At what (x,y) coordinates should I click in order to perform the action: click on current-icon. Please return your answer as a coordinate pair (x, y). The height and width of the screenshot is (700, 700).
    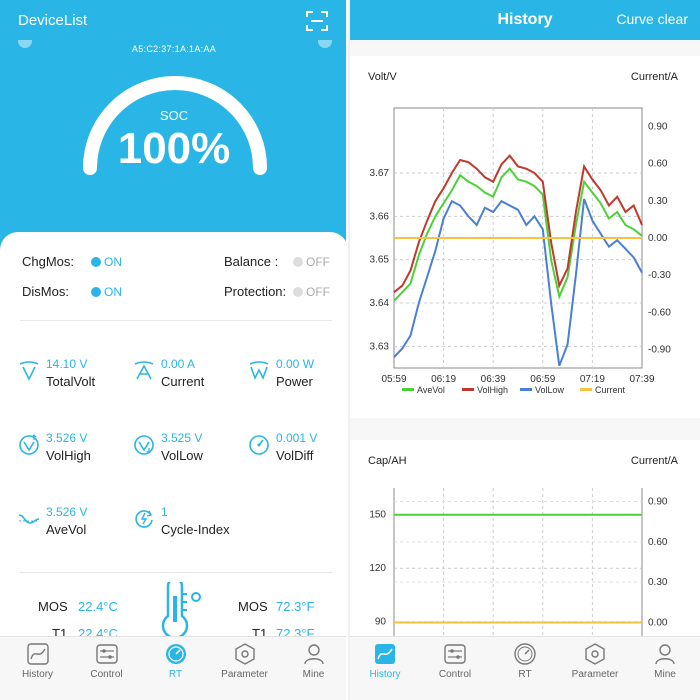
    Looking at the image, I should click on (144, 370).